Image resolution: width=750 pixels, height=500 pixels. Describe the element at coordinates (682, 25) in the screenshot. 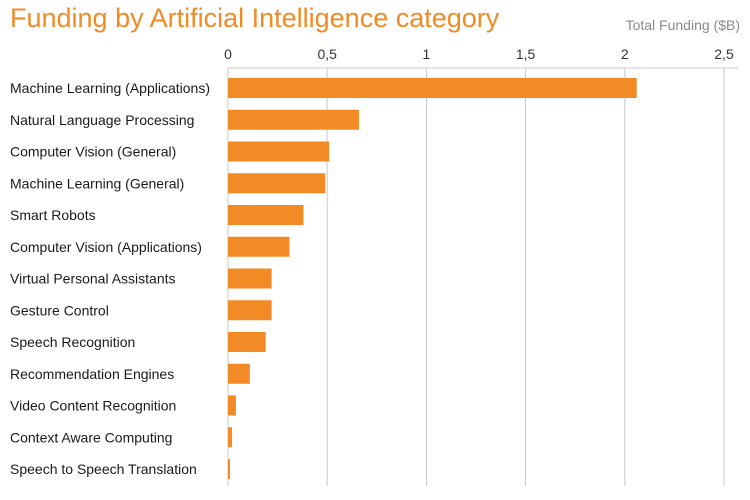

I see `axis-unit-label: Total Funding ($B)` at that location.